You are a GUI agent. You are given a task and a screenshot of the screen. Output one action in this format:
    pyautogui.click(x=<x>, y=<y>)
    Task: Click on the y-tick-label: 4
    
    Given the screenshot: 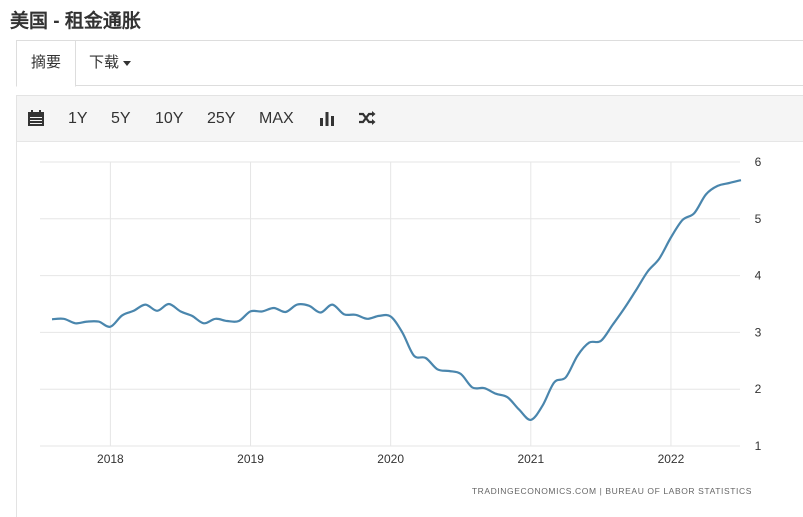 What is the action you would take?
    pyautogui.click(x=758, y=276)
    